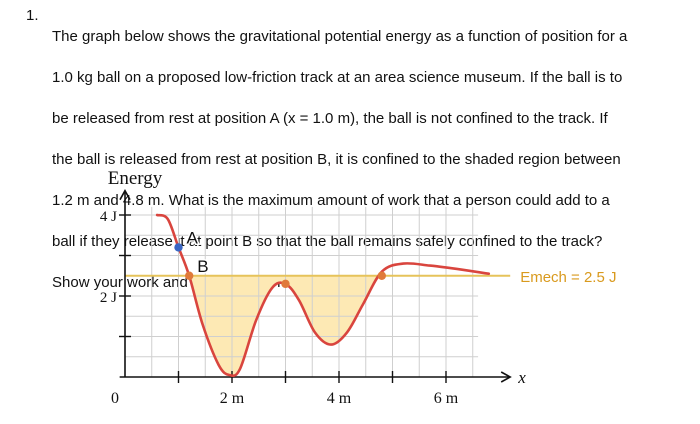 This screenshot has height=424, width=700. What do you see at coordinates (115, 398) in the screenshot?
I see `x-tick-label: 0` at bounding box center [115, 398].